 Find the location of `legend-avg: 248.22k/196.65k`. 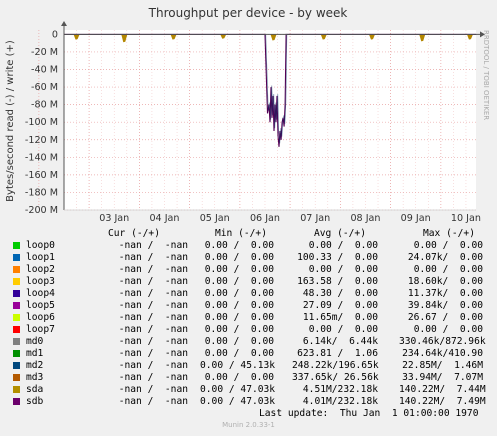

legend-avg: 248.22k/196.65k is located at coordinates (335, 365).